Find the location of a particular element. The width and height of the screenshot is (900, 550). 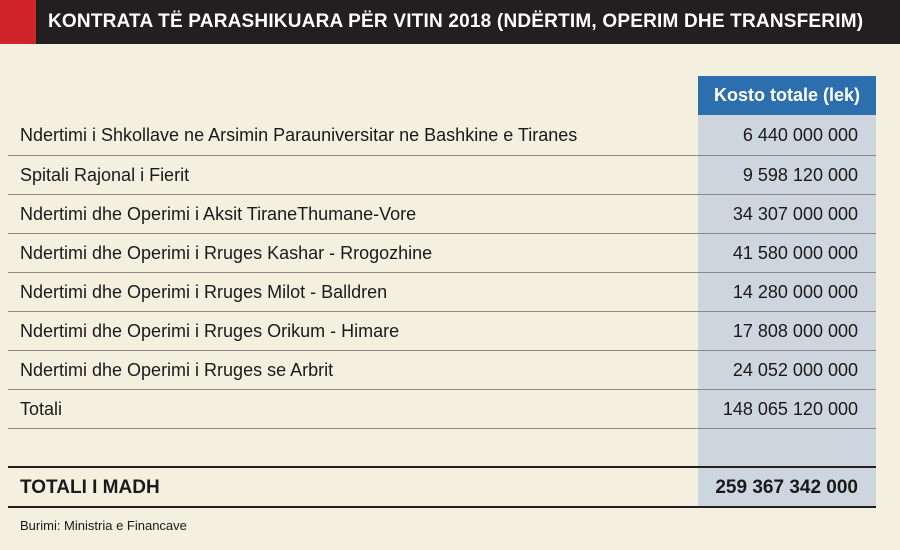

table-row: Spitali Rajonal i Fierit 9 598 120 000 is located at coordinates (438, 175).